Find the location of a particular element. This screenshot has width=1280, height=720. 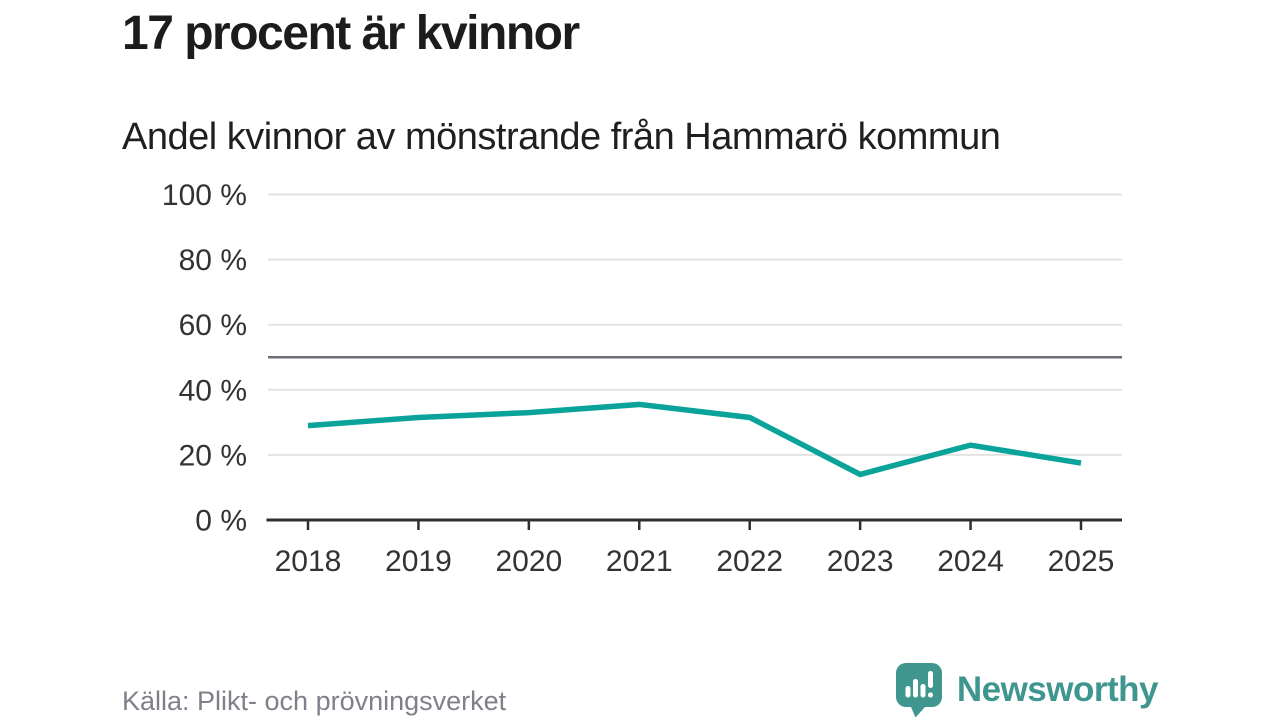

x-axis-tick-label: 2020 is located at coordinates (528, 561).